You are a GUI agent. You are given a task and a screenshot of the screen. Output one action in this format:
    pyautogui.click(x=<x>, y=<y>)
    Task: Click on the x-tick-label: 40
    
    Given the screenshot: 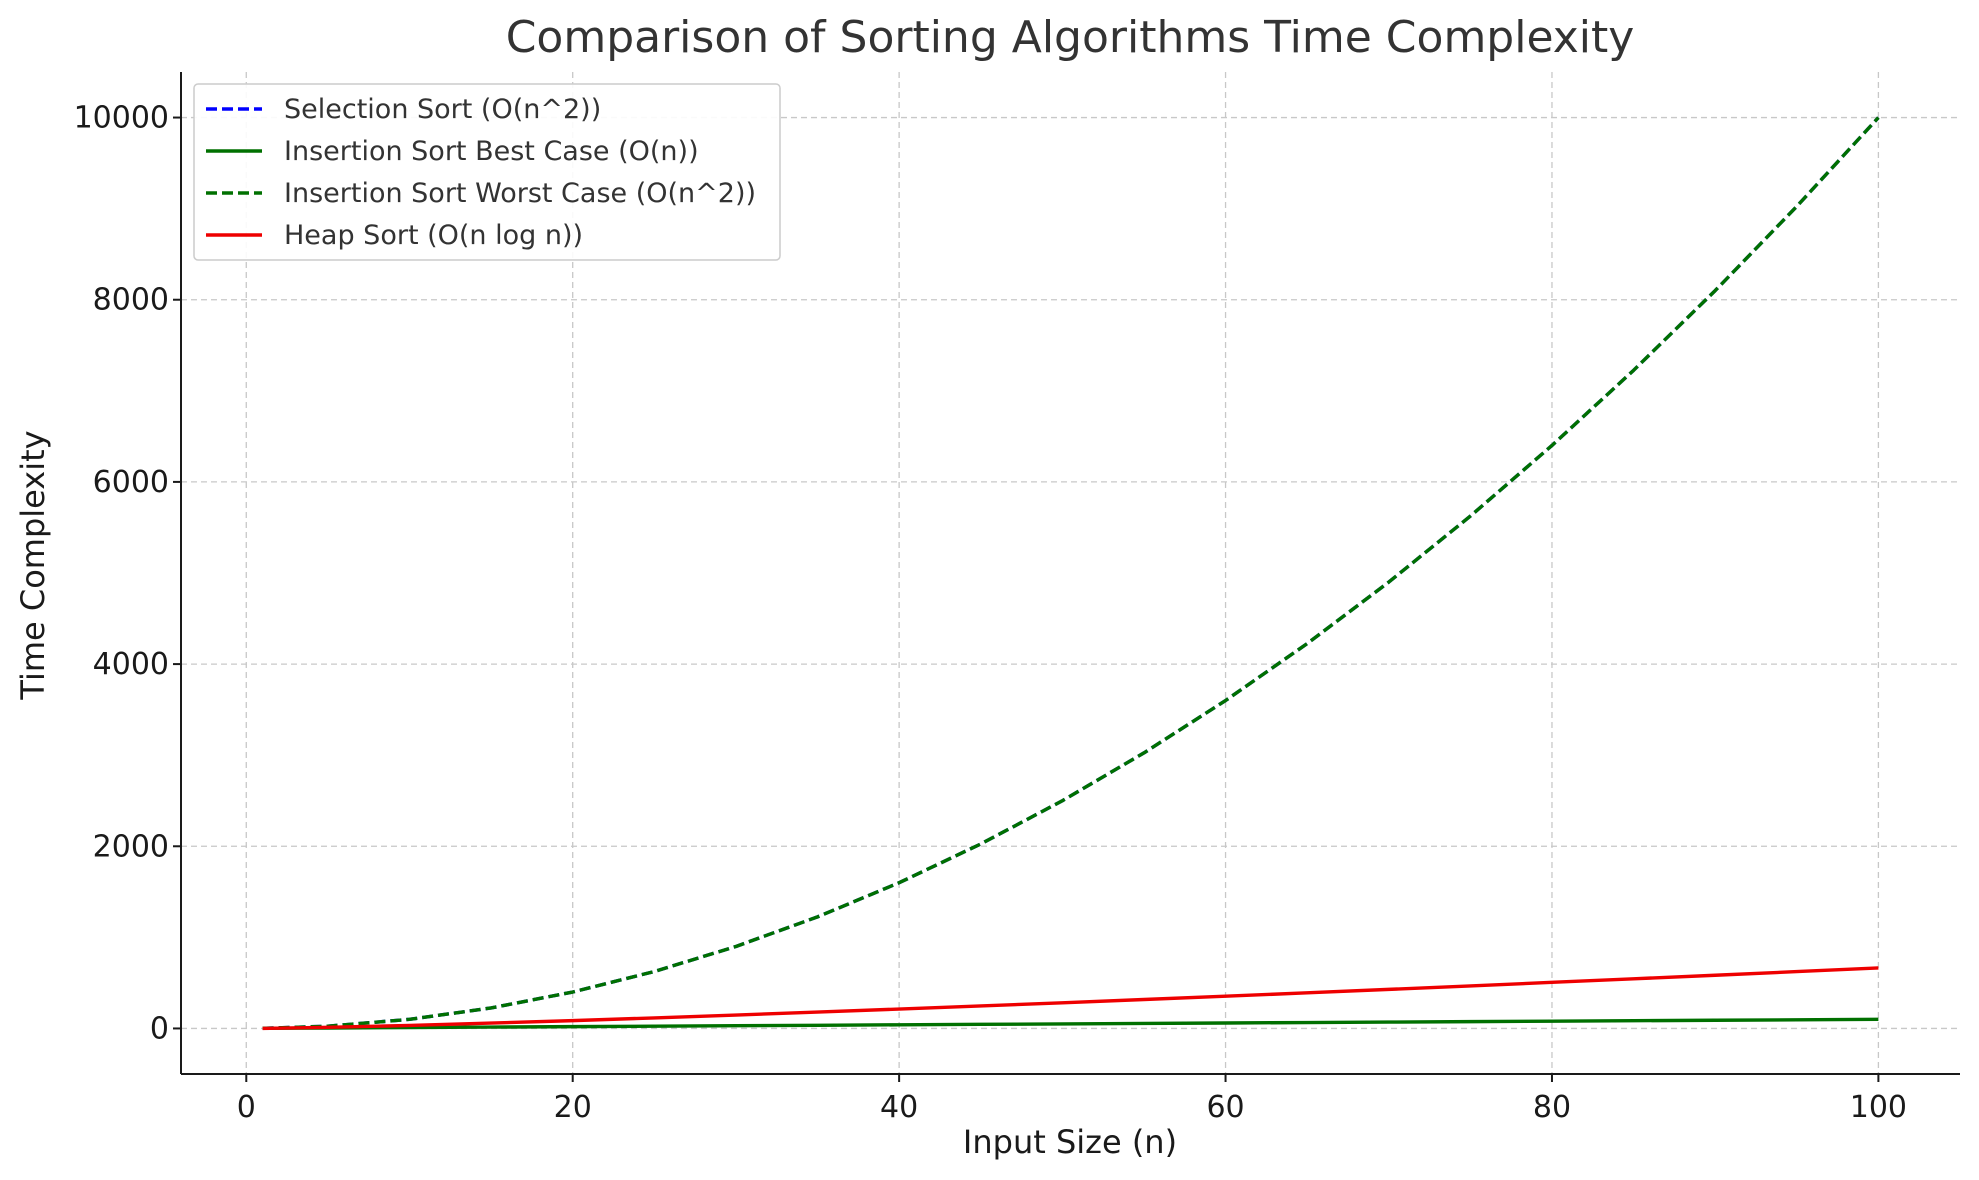 What is the action you would take?
    pyautogui.click(x=899, y=1107)
    